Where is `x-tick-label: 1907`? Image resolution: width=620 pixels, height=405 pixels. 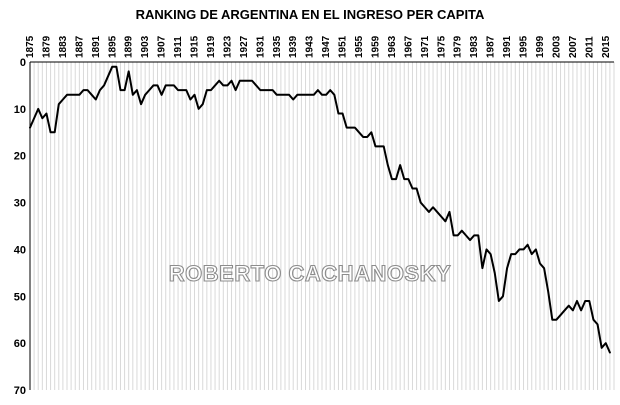 x-tick-label: 1907 is located at coordinates (162, 46).